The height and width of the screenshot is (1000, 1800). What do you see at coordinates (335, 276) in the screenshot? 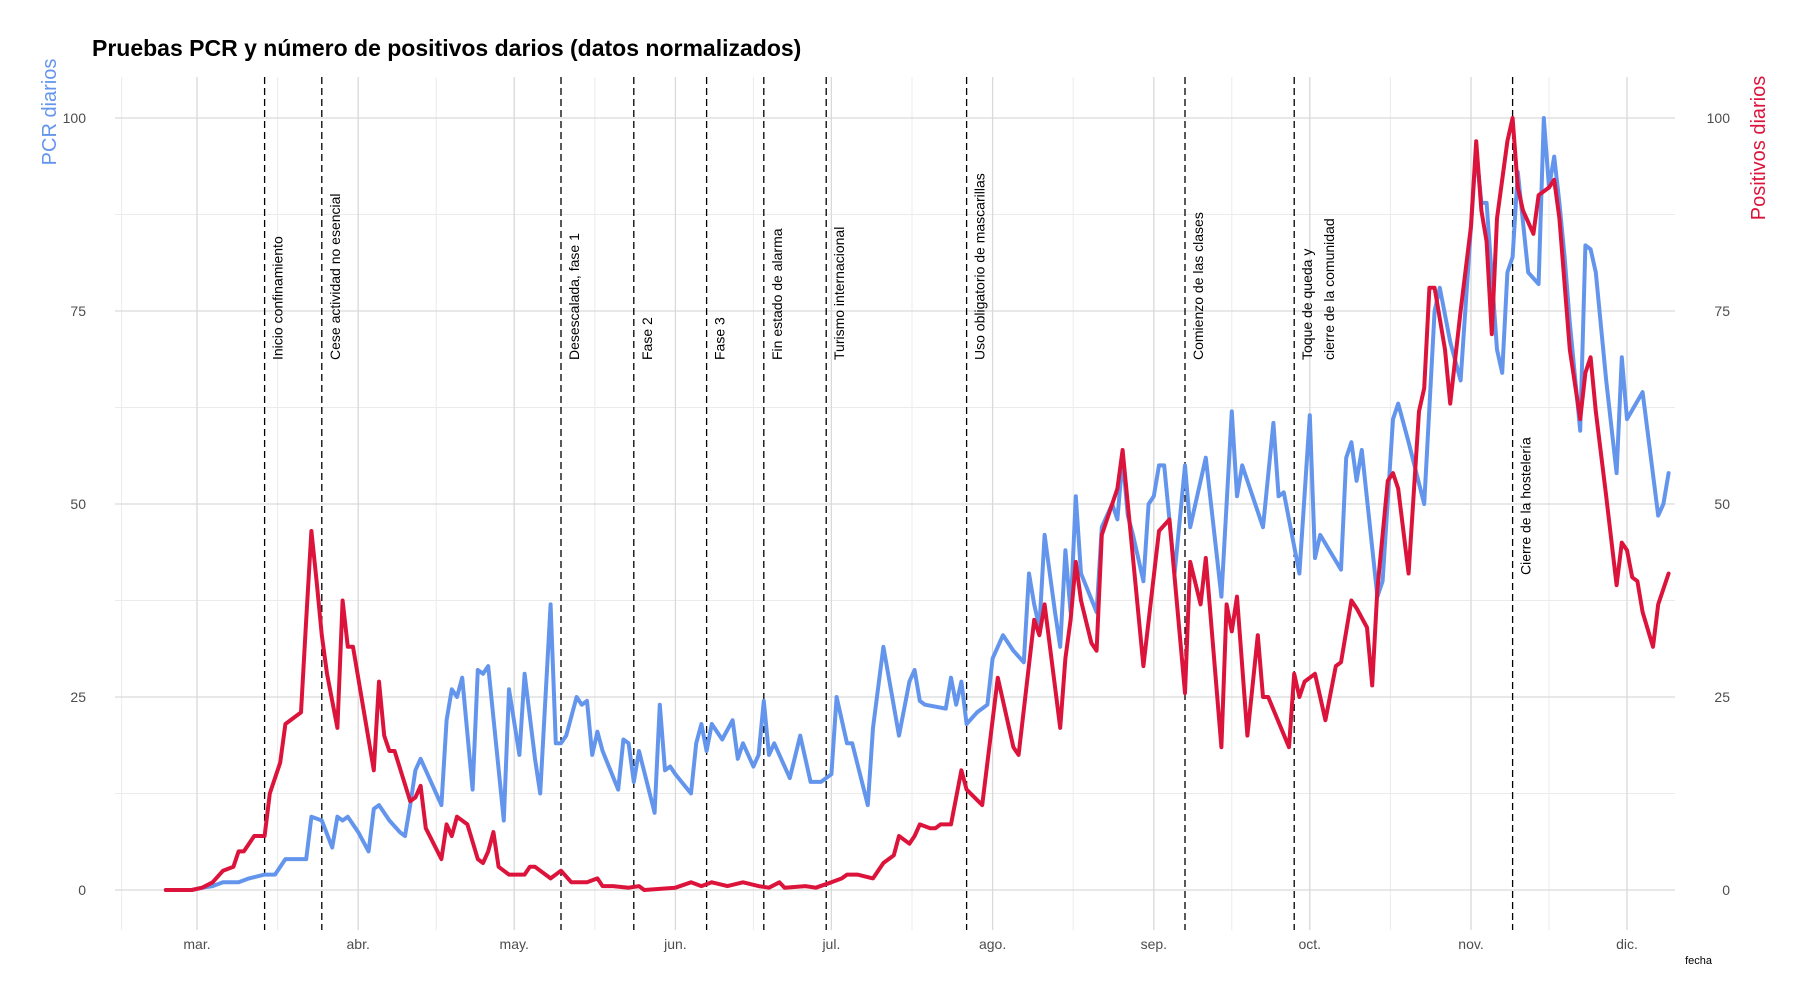
I see `event-label: Cese actividad no esencial` at bounding box center [335, 276].